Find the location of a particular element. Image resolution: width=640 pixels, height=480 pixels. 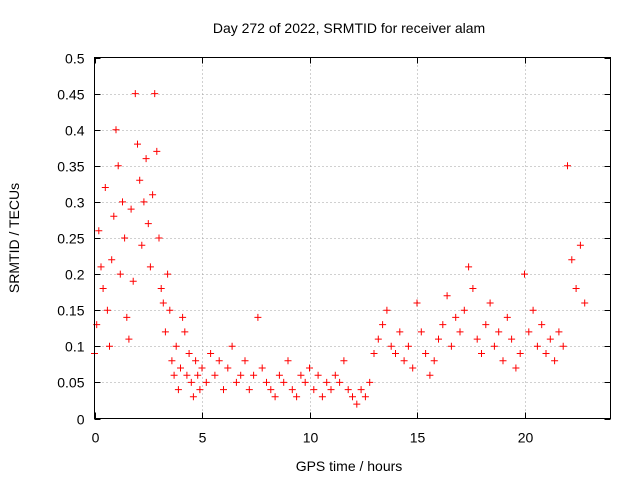

x-tick-label: 5 is located at coordinates (203, 438).